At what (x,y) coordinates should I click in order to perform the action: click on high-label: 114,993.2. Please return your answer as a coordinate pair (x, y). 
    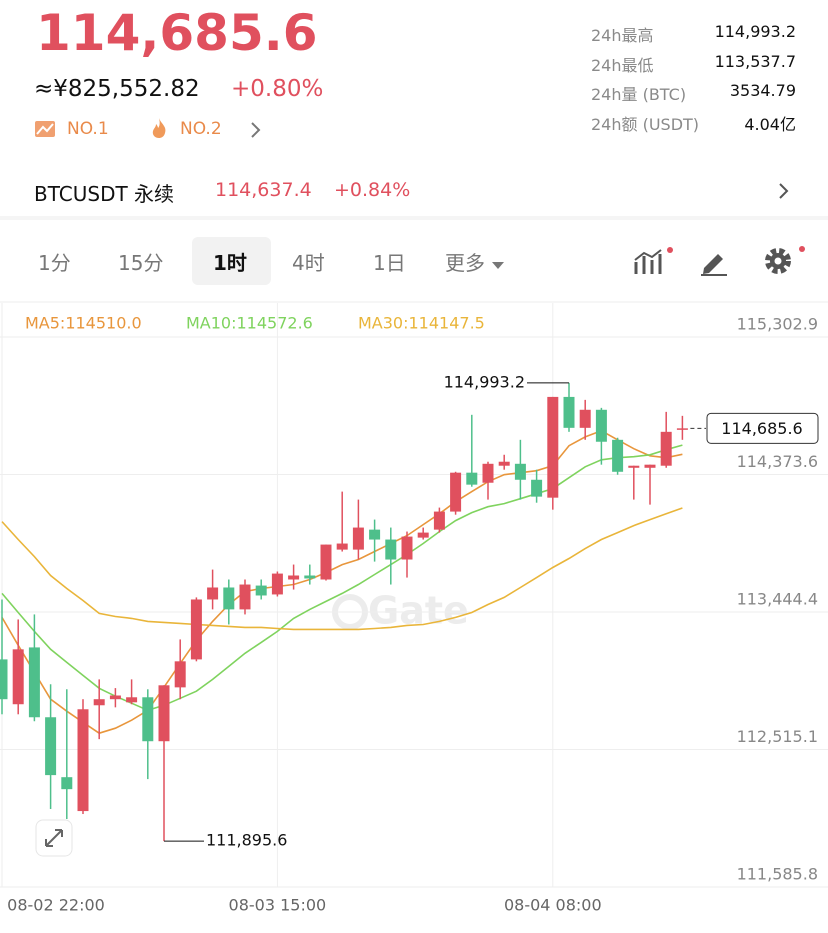
    Looking at the image, I should click on (484, 381).